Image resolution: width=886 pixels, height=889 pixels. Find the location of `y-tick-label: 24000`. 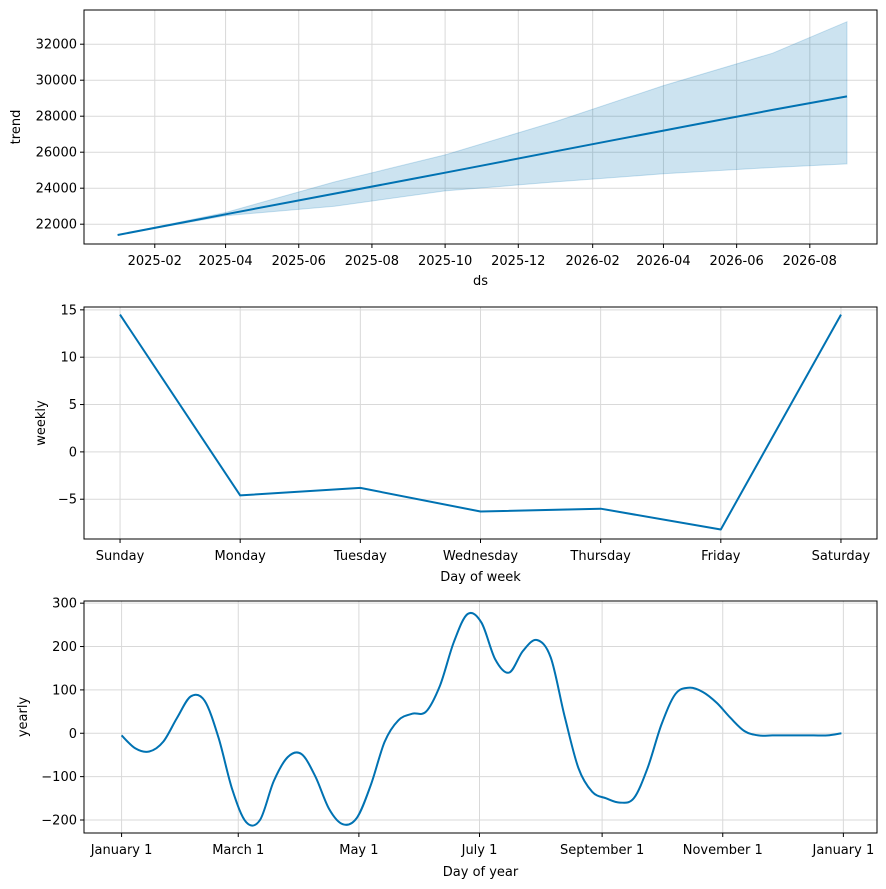

y-tick-label: 24000 is located at coordinates (56, 189).